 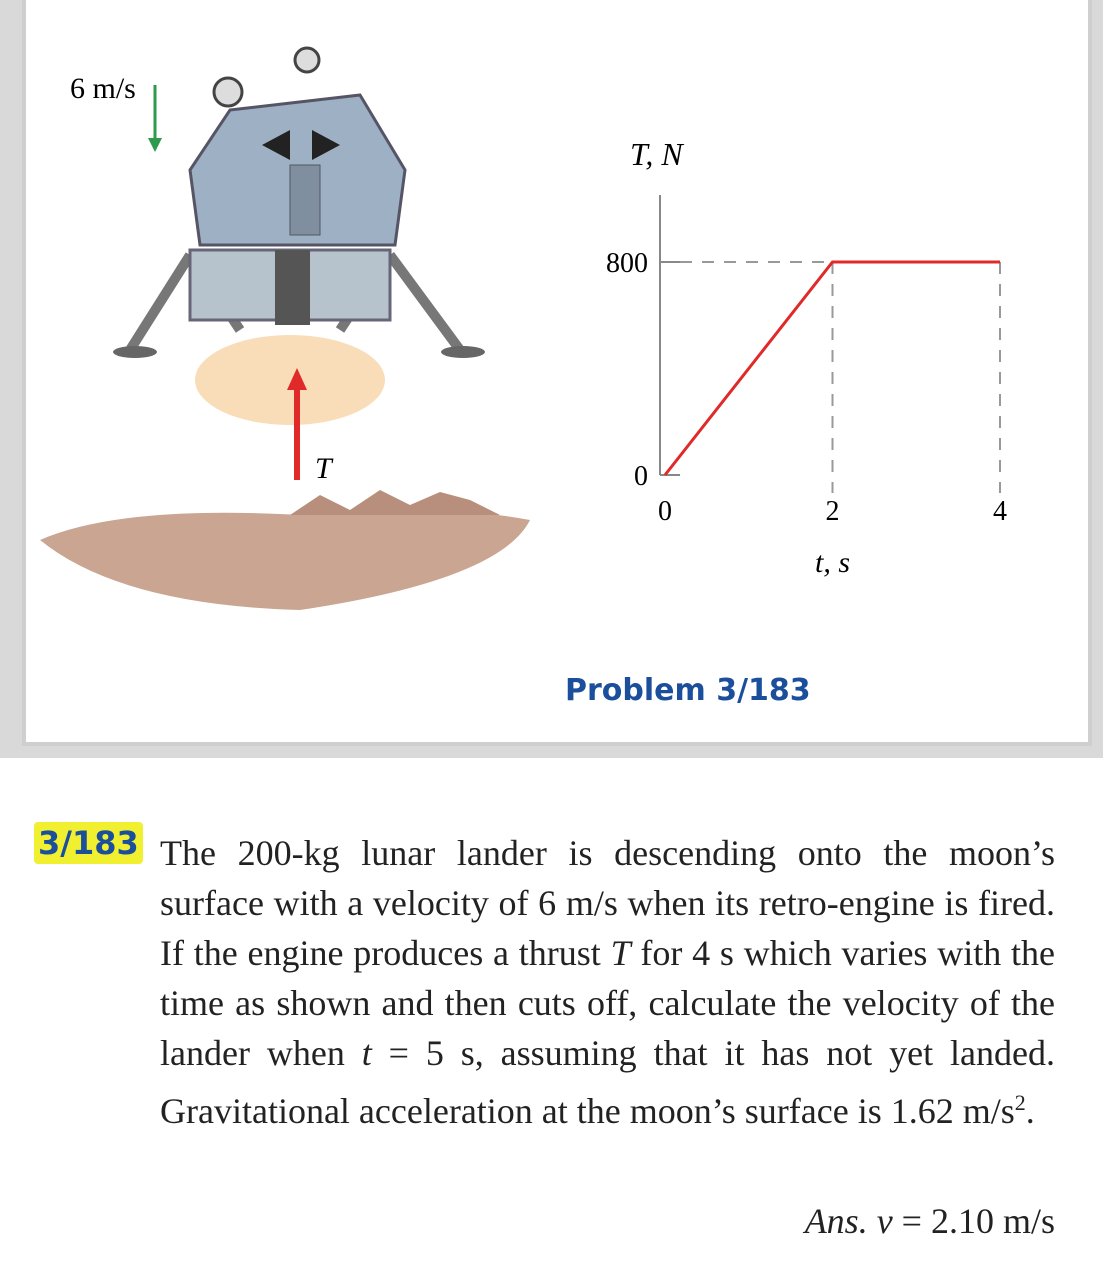 I want to click on thrust-label: T, so click(x=324, y=468).